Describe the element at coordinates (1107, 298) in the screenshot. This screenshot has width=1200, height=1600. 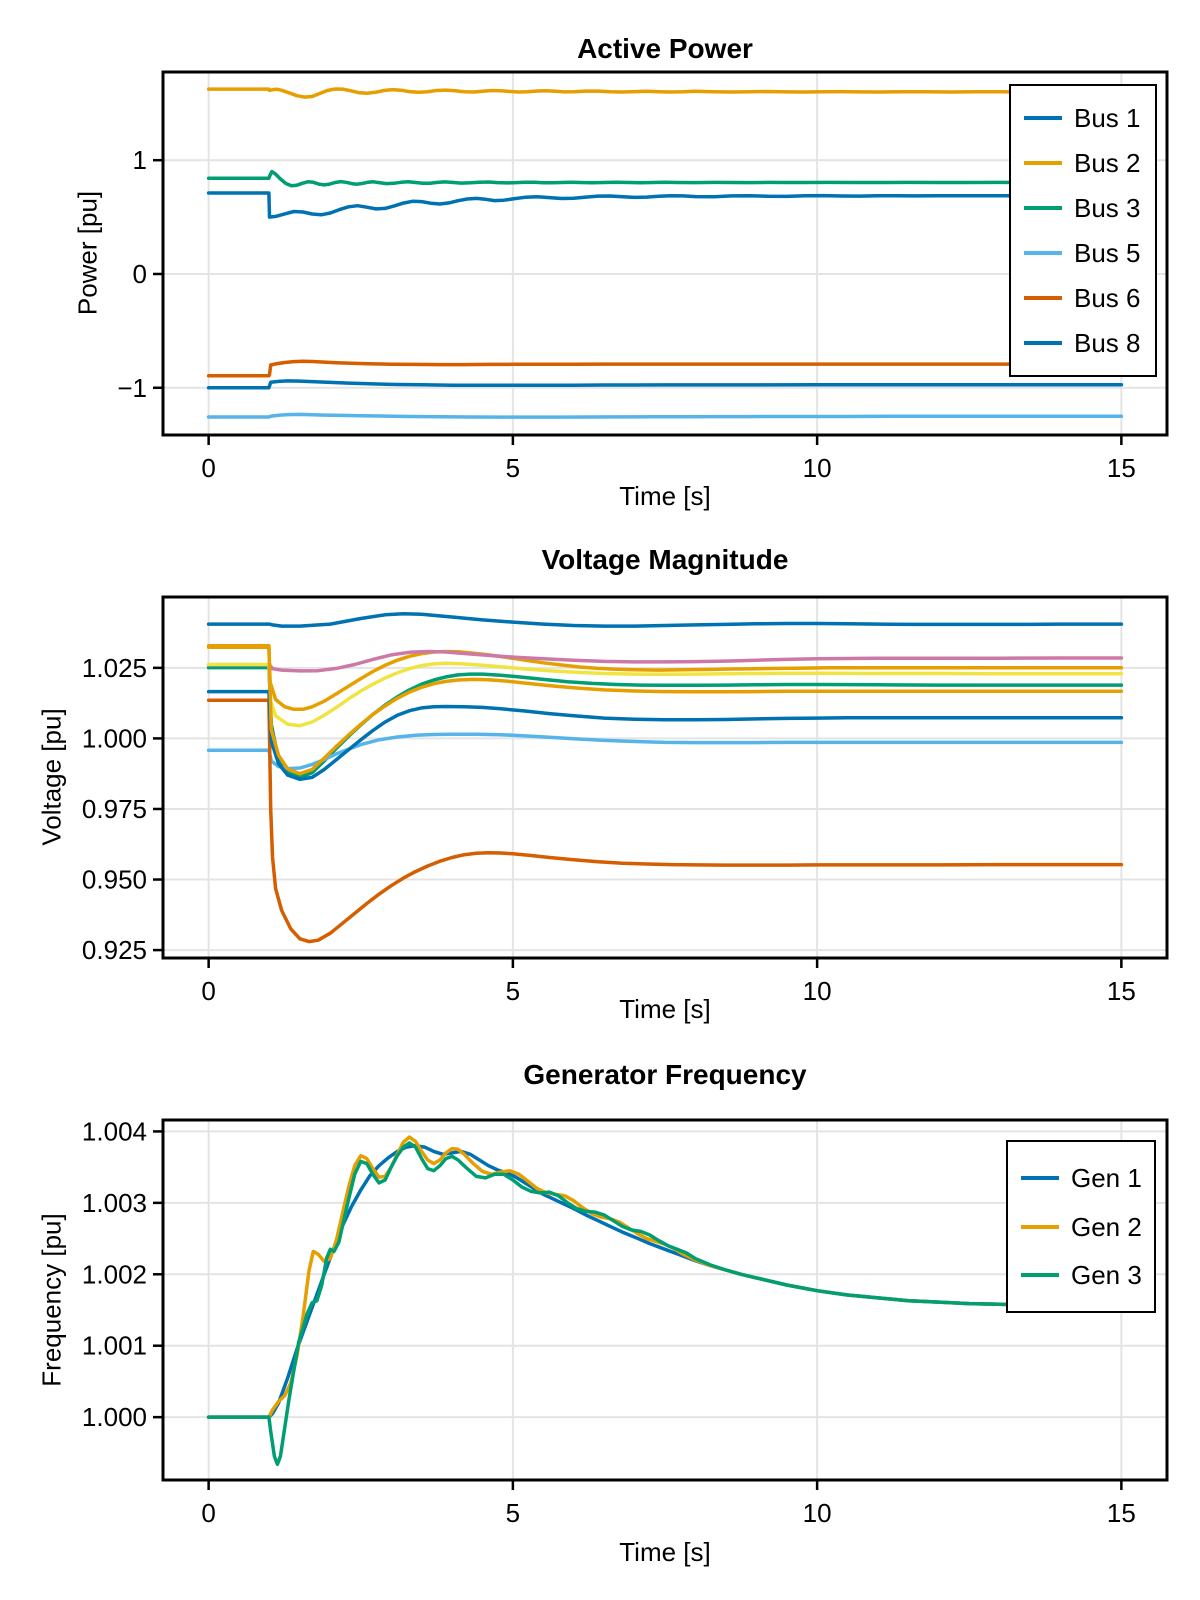
I see `legend-label: Bus 6` at that location.